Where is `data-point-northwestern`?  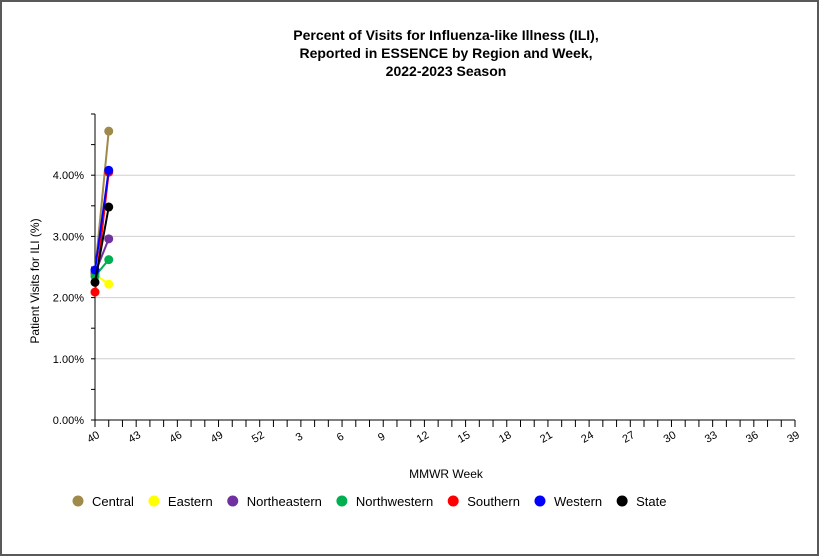 data-point-northwestern is located at coordinates (109, 260).